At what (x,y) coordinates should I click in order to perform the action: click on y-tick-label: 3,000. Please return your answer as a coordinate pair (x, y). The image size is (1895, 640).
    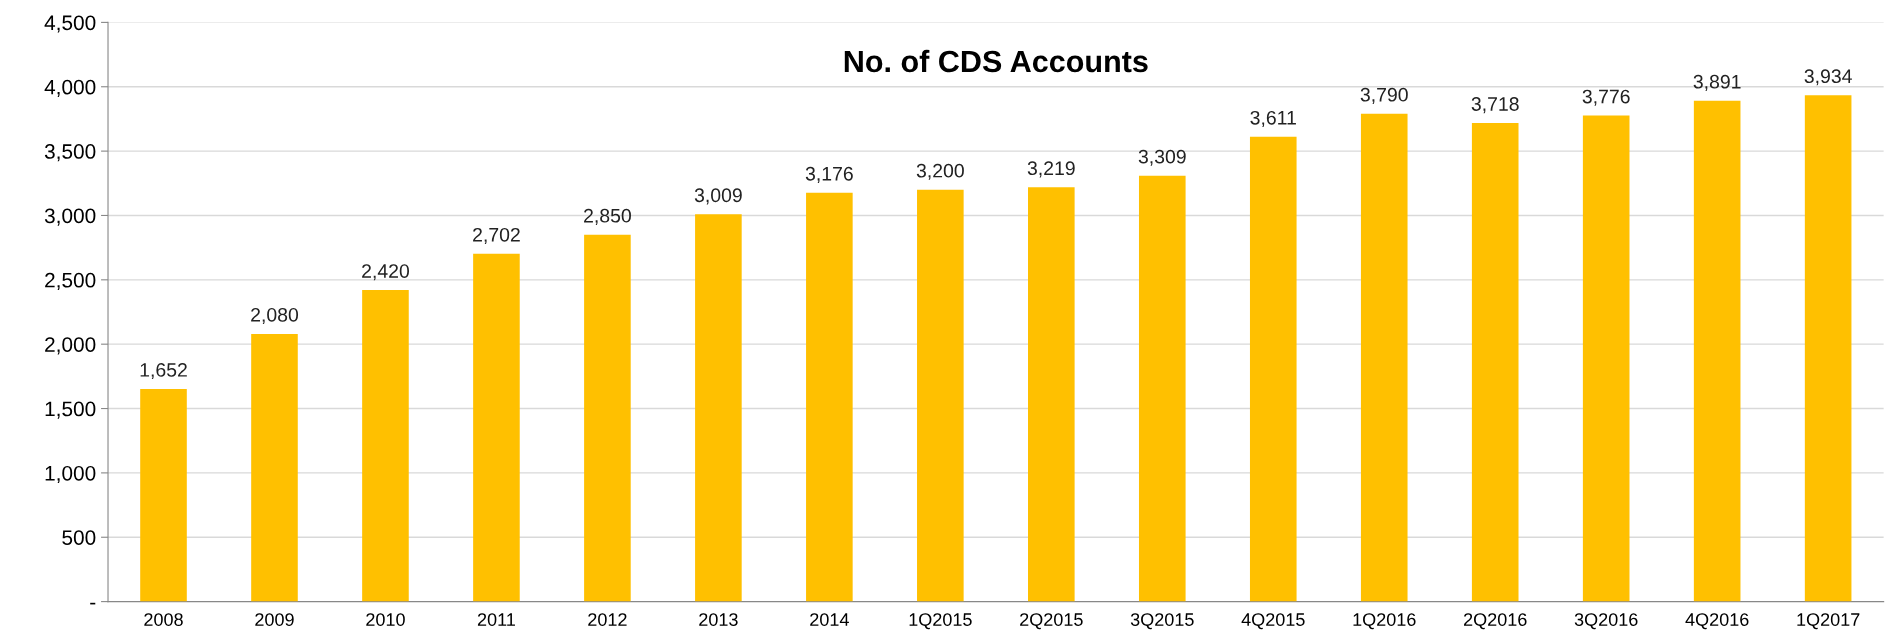
    Looking at the image, I should click on (70, 217).